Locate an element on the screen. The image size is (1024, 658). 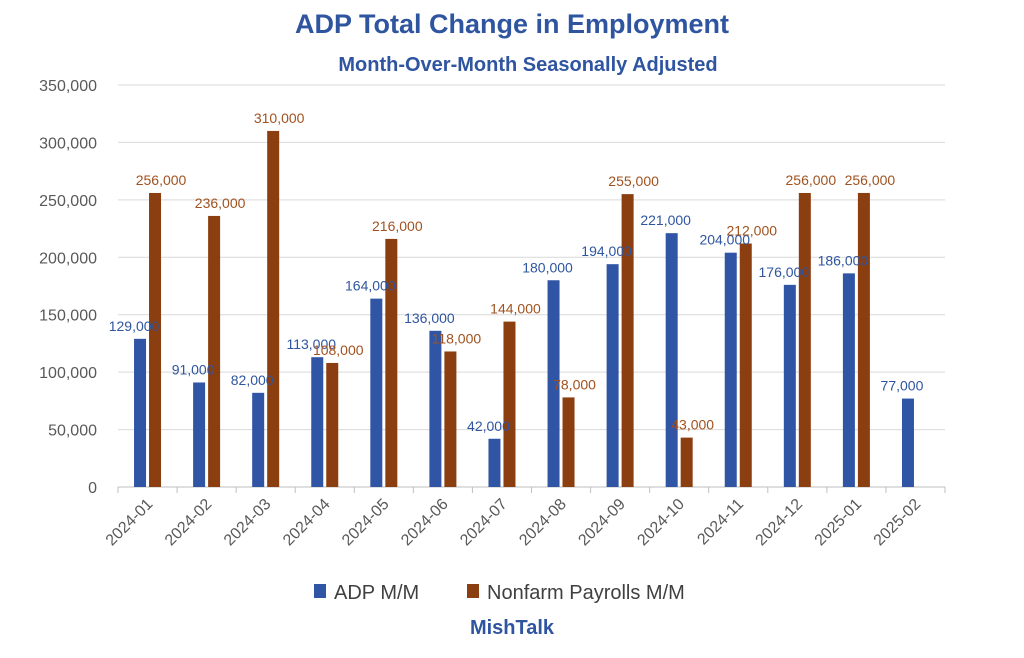
x-tick-label: 2024-05 is located at coordinates (366, 523).